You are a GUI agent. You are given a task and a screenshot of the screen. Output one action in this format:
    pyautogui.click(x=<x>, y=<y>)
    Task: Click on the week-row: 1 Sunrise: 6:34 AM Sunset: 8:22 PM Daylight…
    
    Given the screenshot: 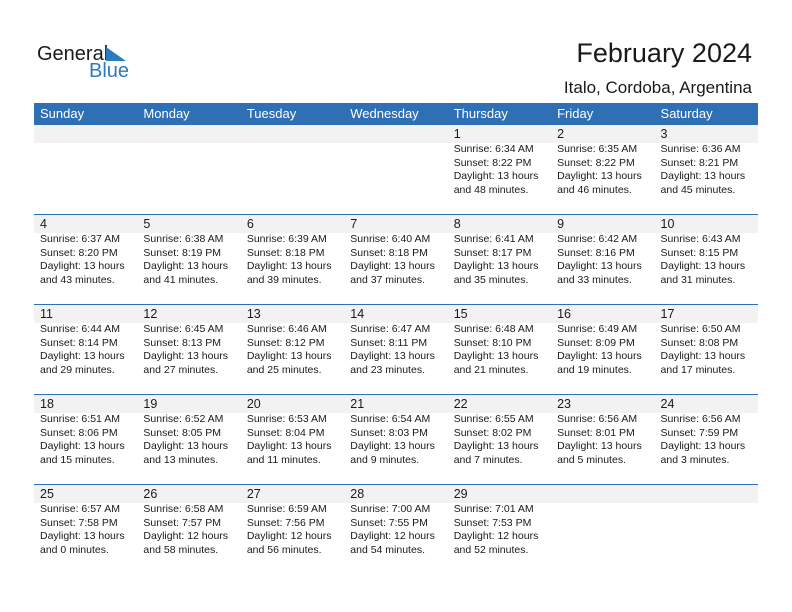 What is the action you would take?
    pyautogui.click(x=396, y=170)
    